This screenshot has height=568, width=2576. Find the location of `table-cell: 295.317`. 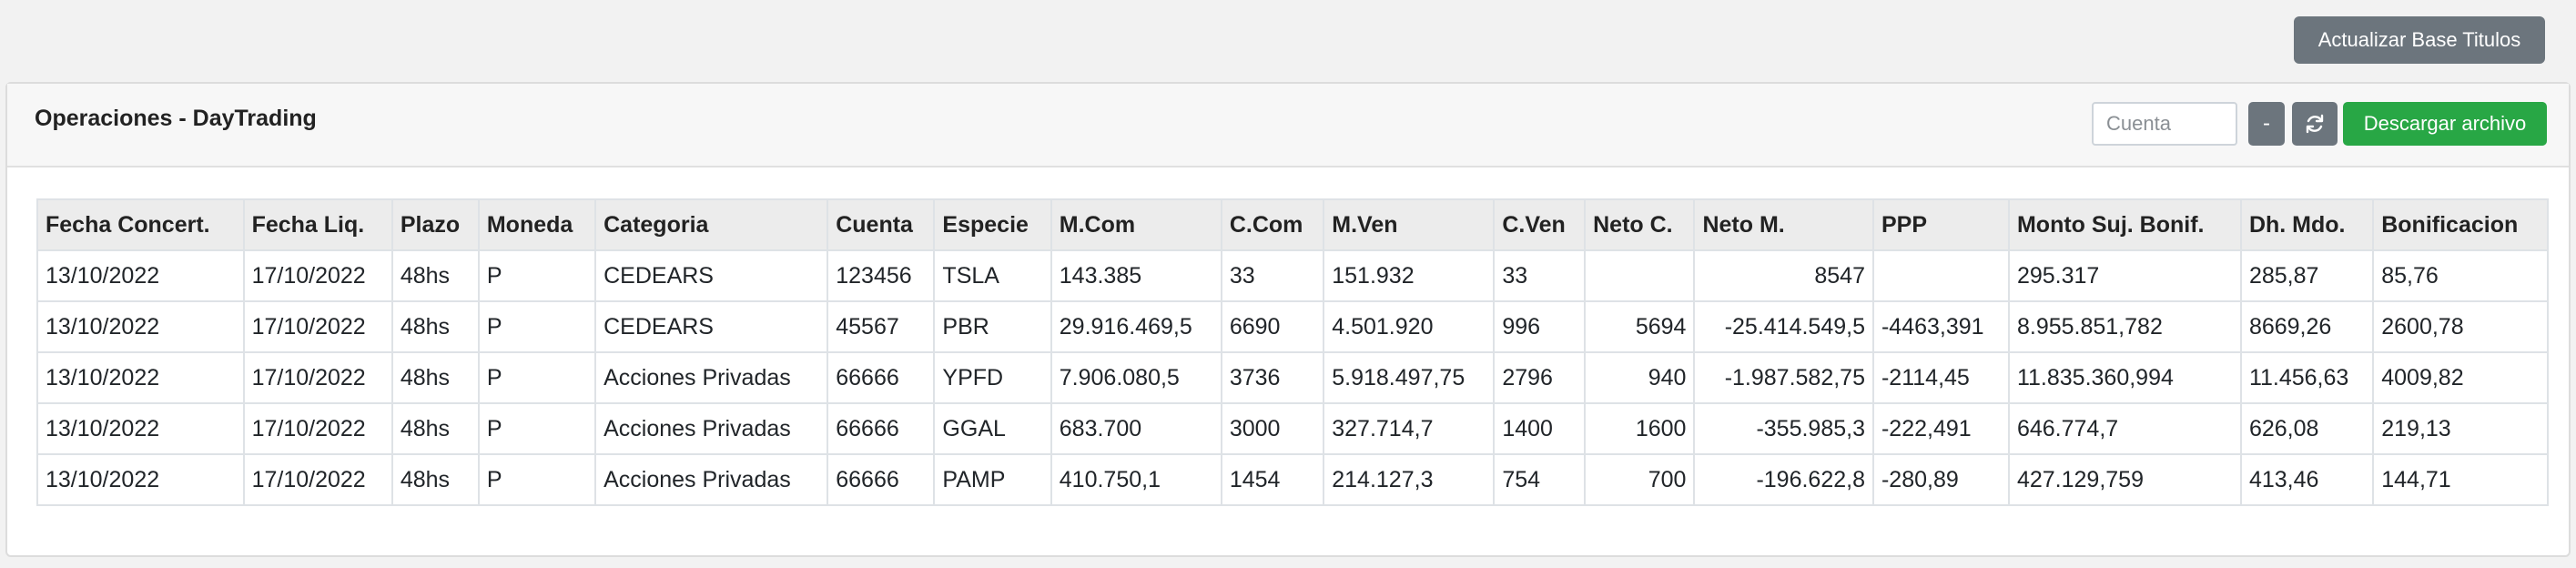

table-cell: 295.317 is located at coordinates (2124, 275).